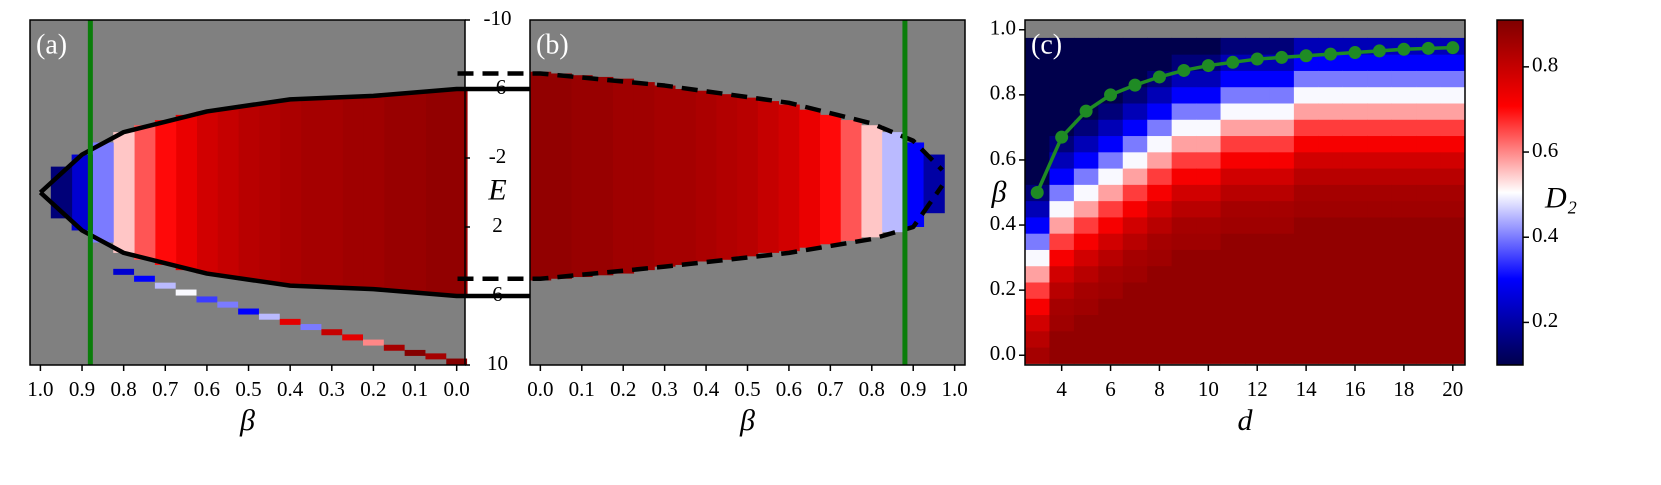  What do you see at coordinates (700, 121) in the screenshot?
I see `boundary-line` at bounding box center [700, 121].